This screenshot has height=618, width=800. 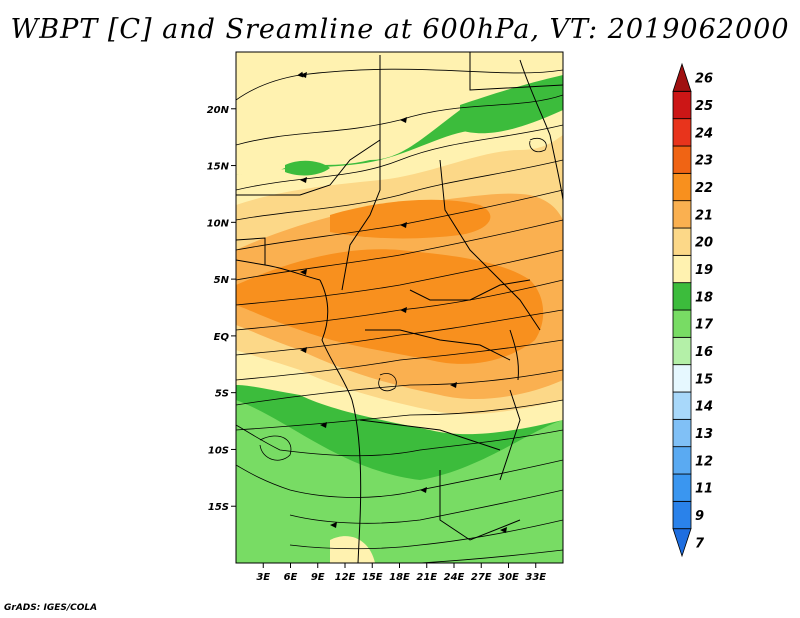 I want to click on longitude-axis: 3E 6E 9E 12E 15E 18E 21E 24E 27E 30E 33E, so click(x=401, y=573).